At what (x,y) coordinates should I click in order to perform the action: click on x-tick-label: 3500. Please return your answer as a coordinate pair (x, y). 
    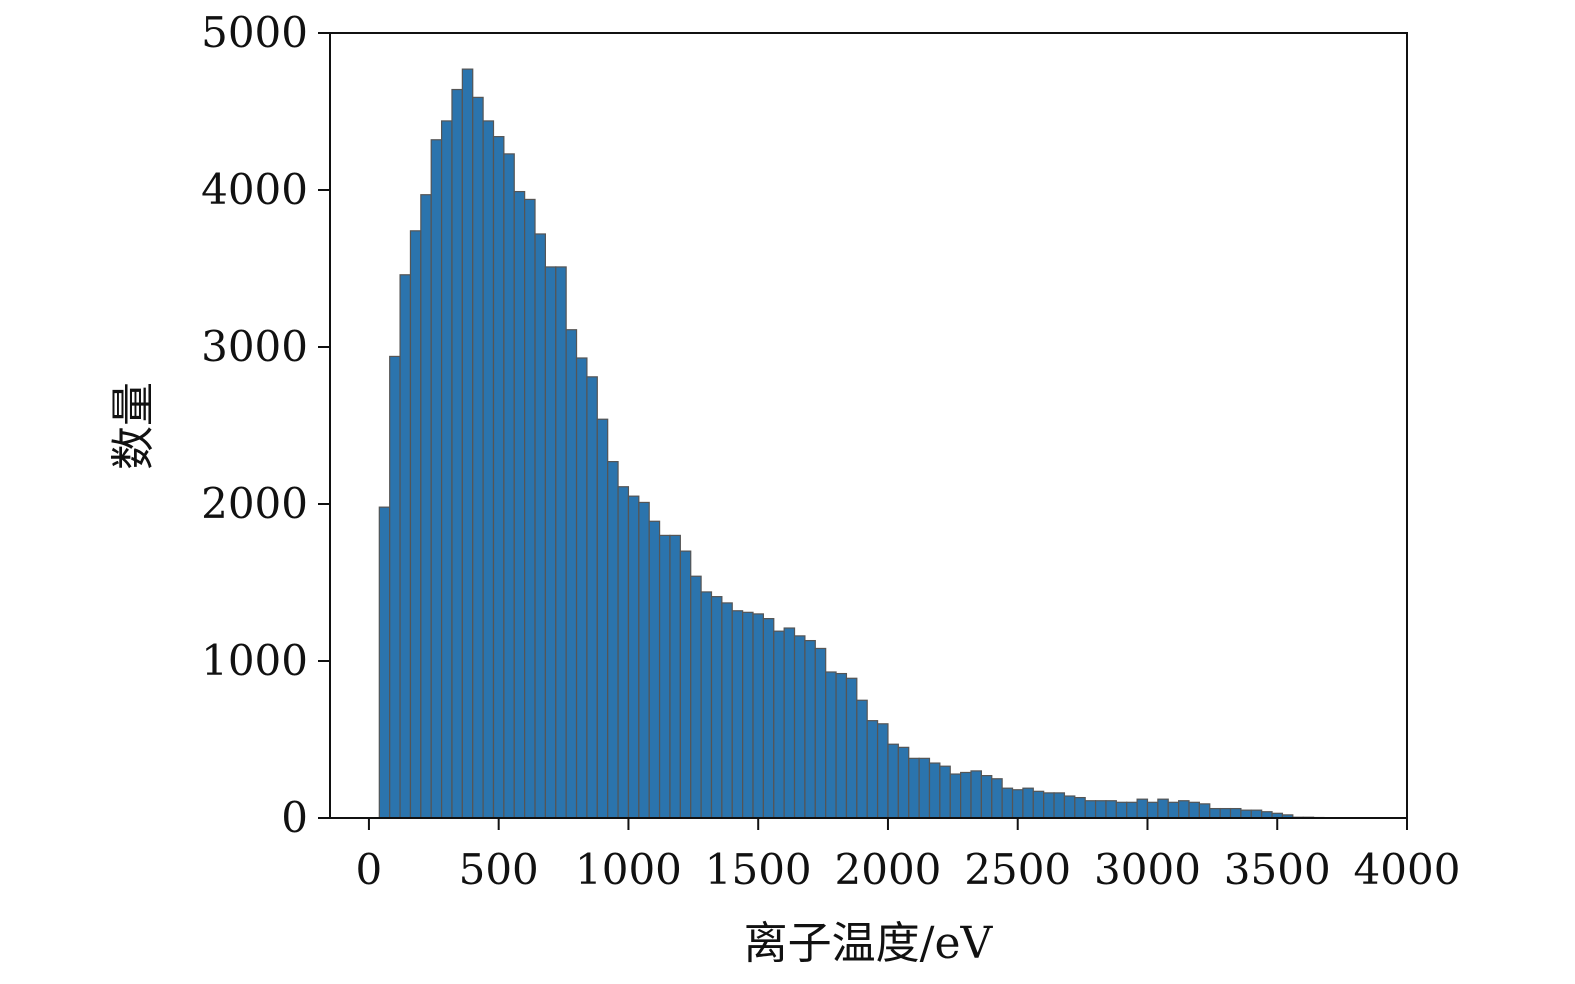
    Looking at the image, I should click on (1277, 869).